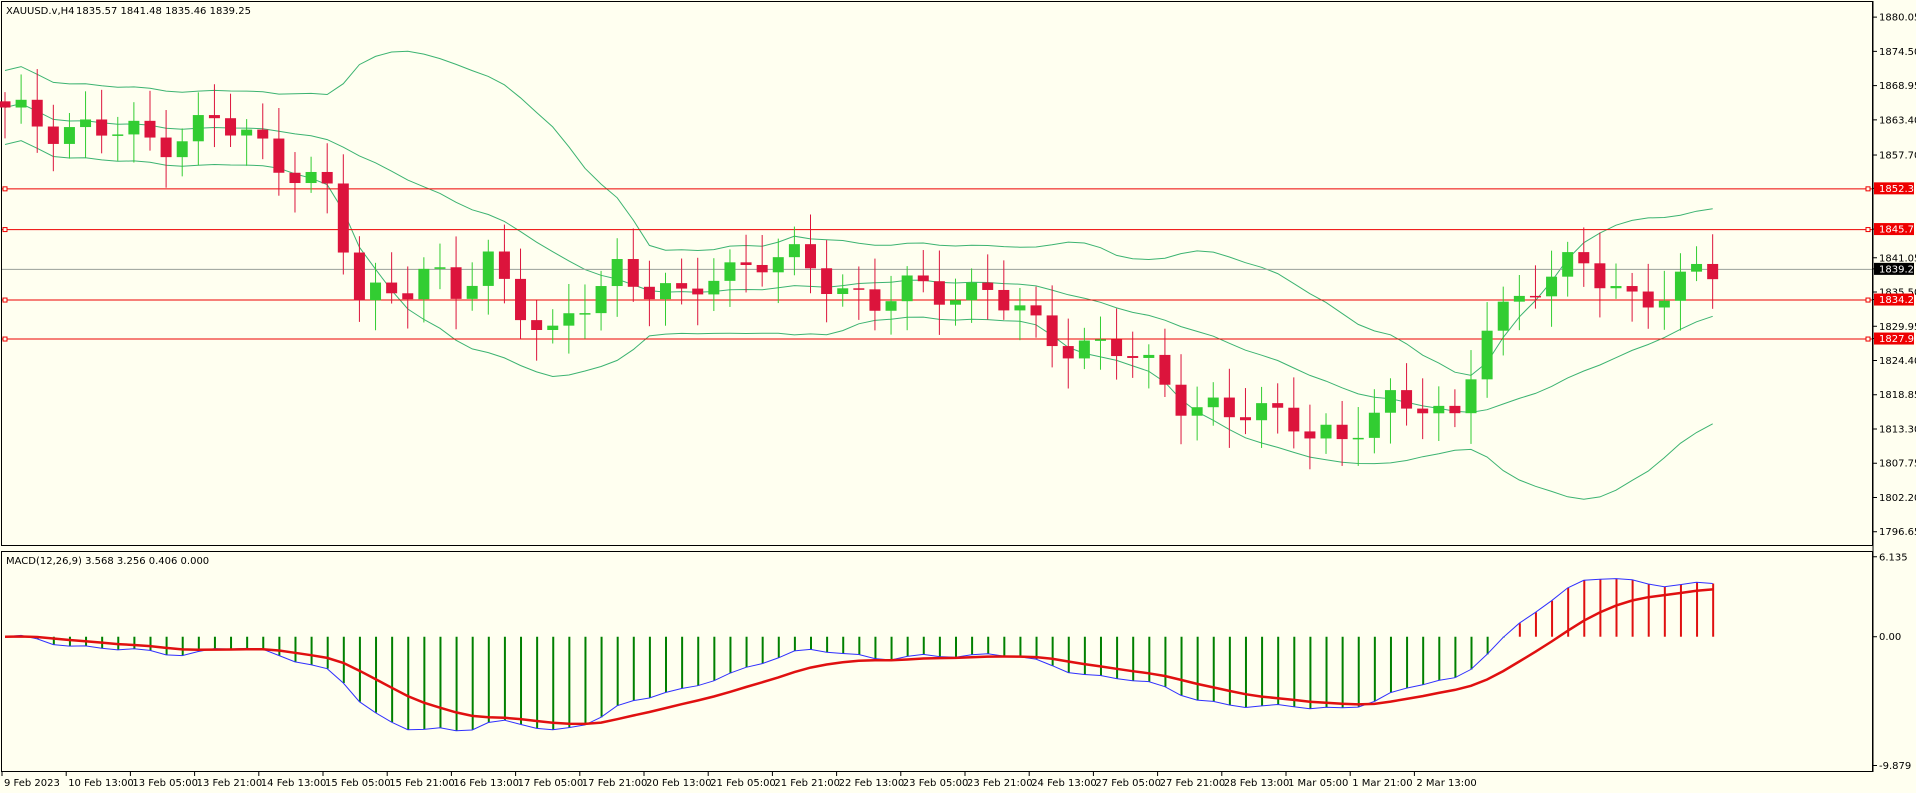  I want to click on level-price-tag, so click(1894, 188).